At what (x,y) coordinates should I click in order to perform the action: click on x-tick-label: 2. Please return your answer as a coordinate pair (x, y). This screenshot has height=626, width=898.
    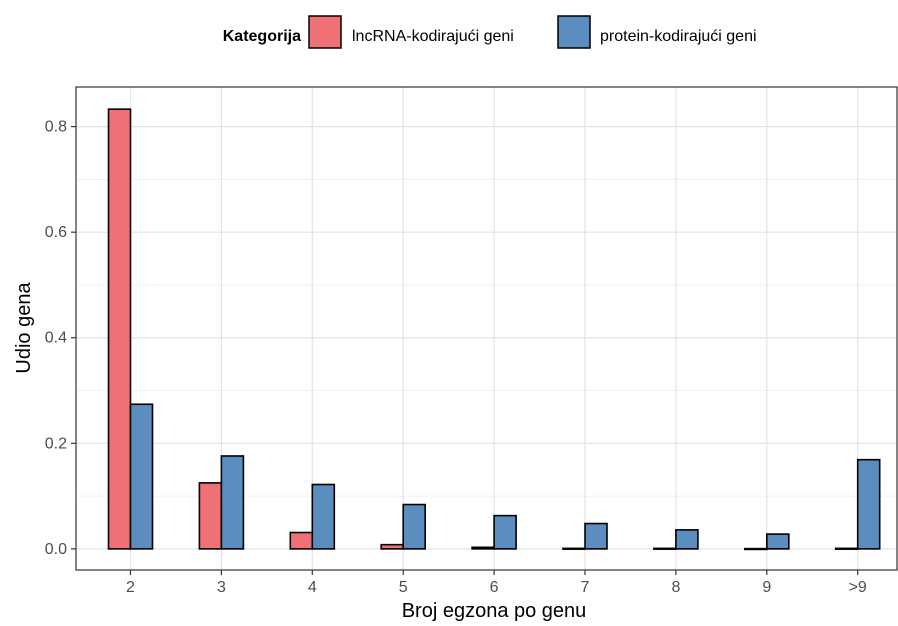
    Looking at the image, I should click on (130, 587).